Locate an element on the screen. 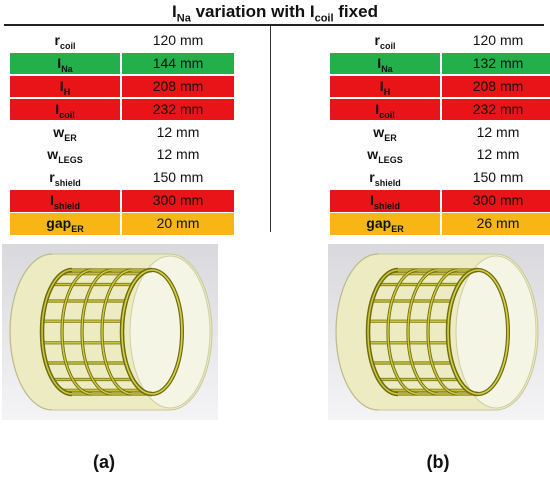  param-row: Ishield 300 mm is located at coordinates (122, 201).